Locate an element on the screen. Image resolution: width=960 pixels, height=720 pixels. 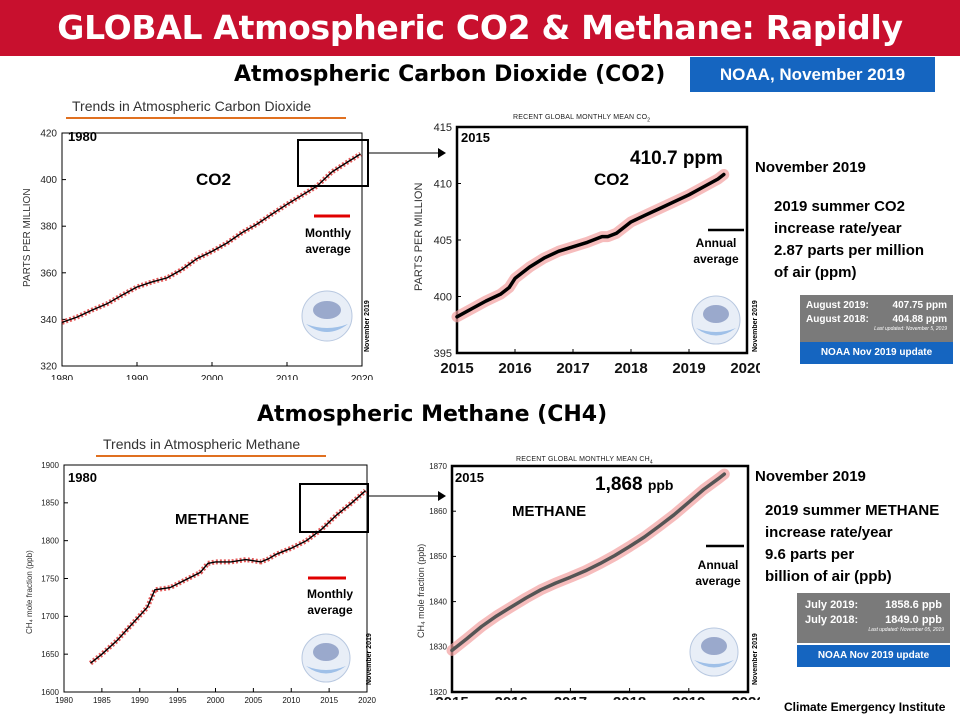
y-tick-label: 320 is located at coordinates (48, 367).